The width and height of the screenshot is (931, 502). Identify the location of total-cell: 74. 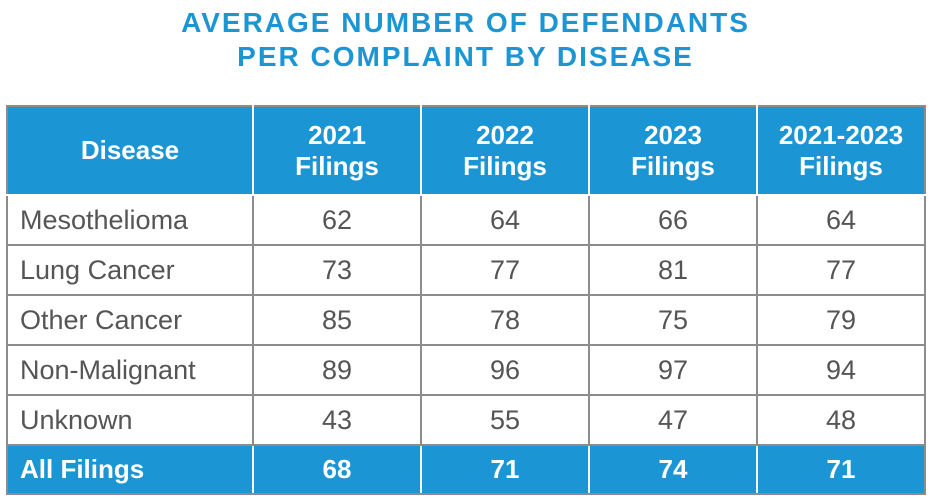
(673, 469).